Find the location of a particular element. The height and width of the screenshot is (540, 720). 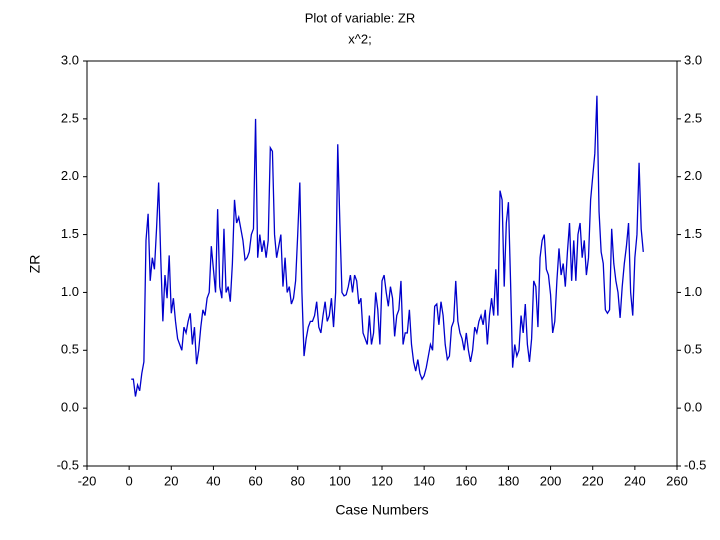

x-tick-label: 160 is located at coordinates (466, 480).